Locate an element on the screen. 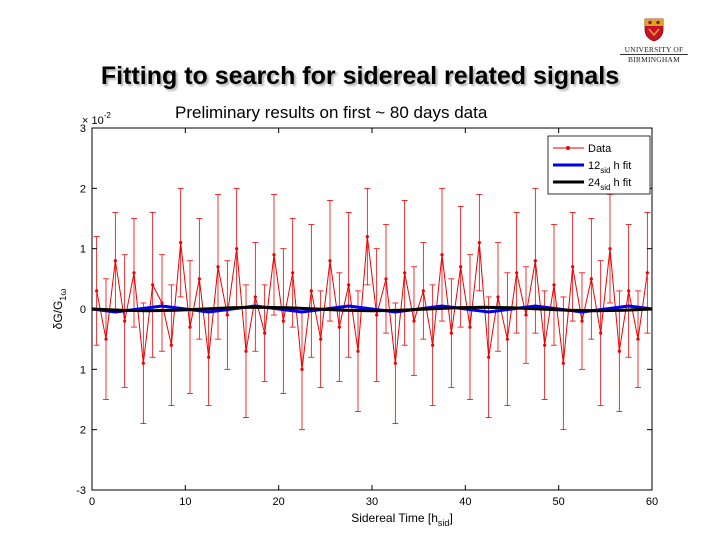  y-axis-exponent: × 10⁻² is located at coordinates (96, 119).